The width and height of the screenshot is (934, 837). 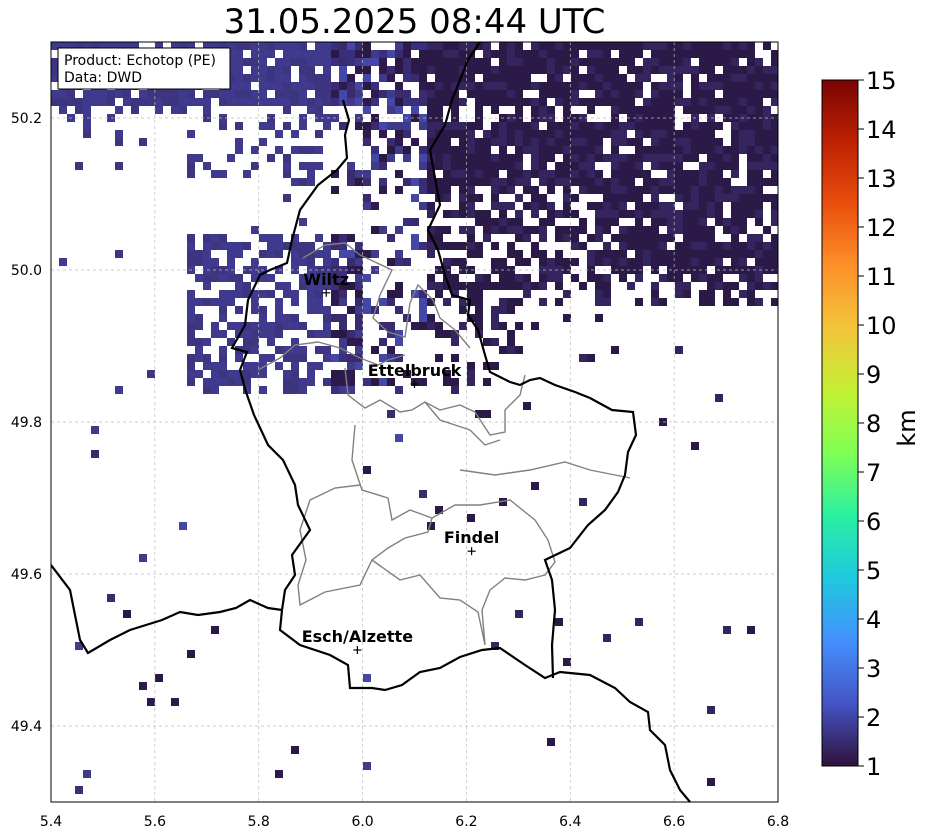 What do you see at coordinates (778, 822) in the screenshot?
I see `x-tick-label: 6.8` at bounding box center [778, 822].